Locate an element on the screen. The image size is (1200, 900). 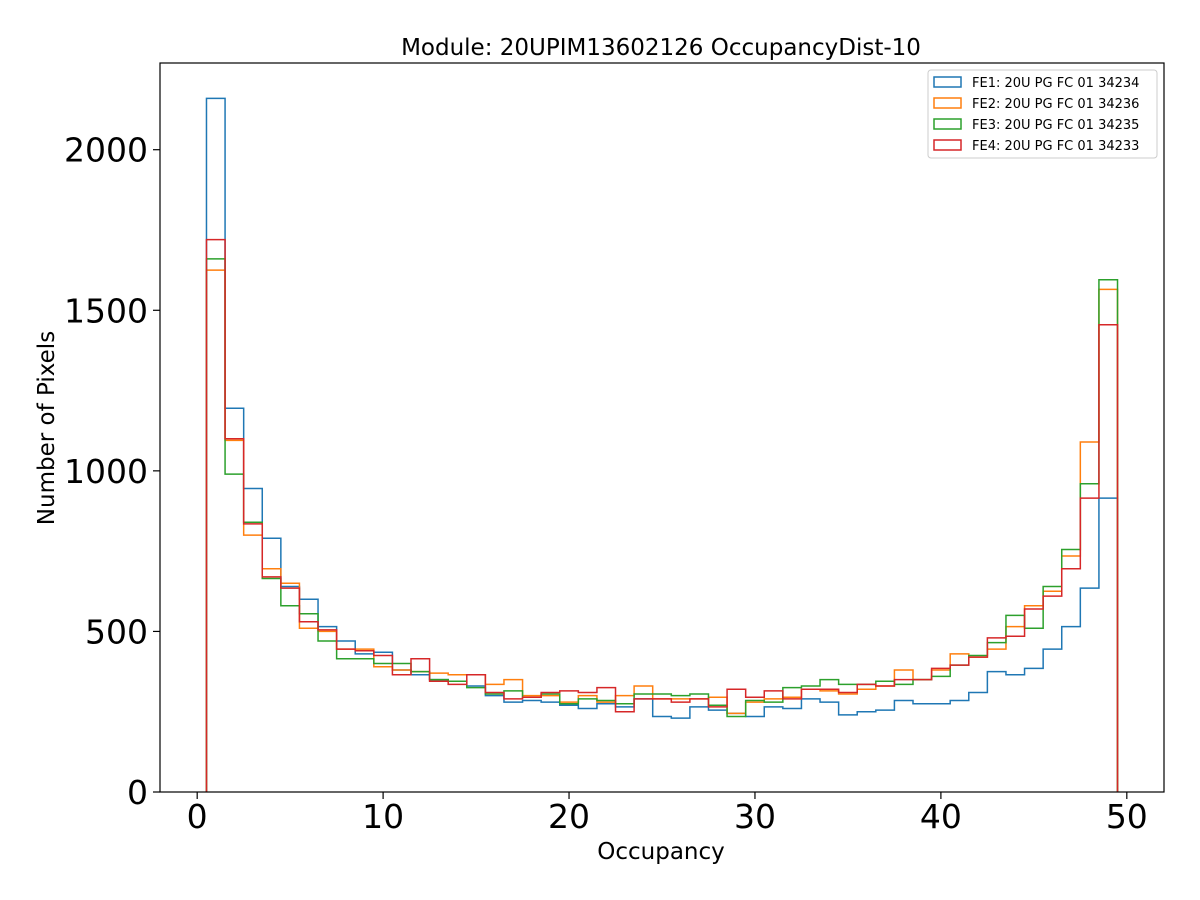
x-tick-label: 20 is located at coordinates (569, 816).